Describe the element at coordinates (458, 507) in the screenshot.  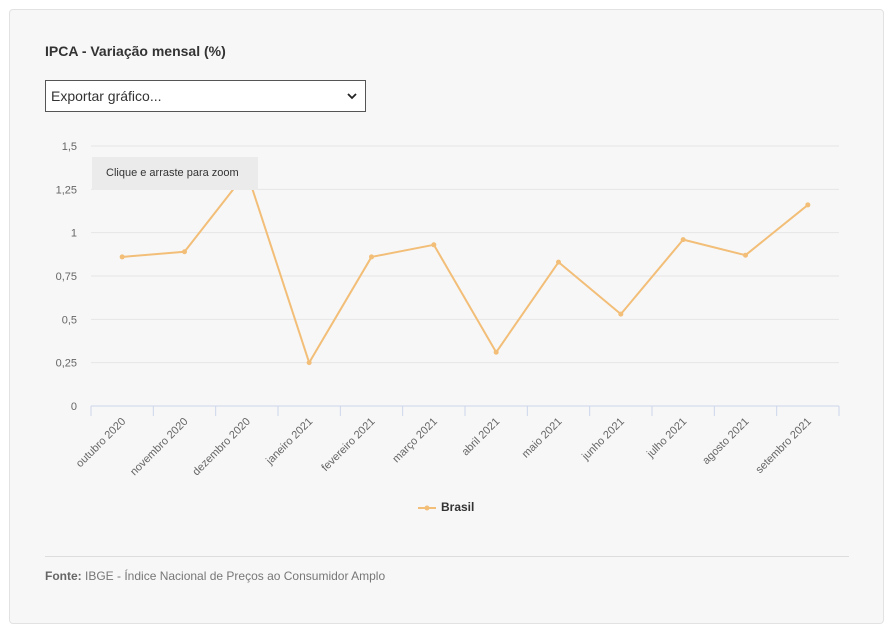
I see `legend-label: Brasil` at that location.